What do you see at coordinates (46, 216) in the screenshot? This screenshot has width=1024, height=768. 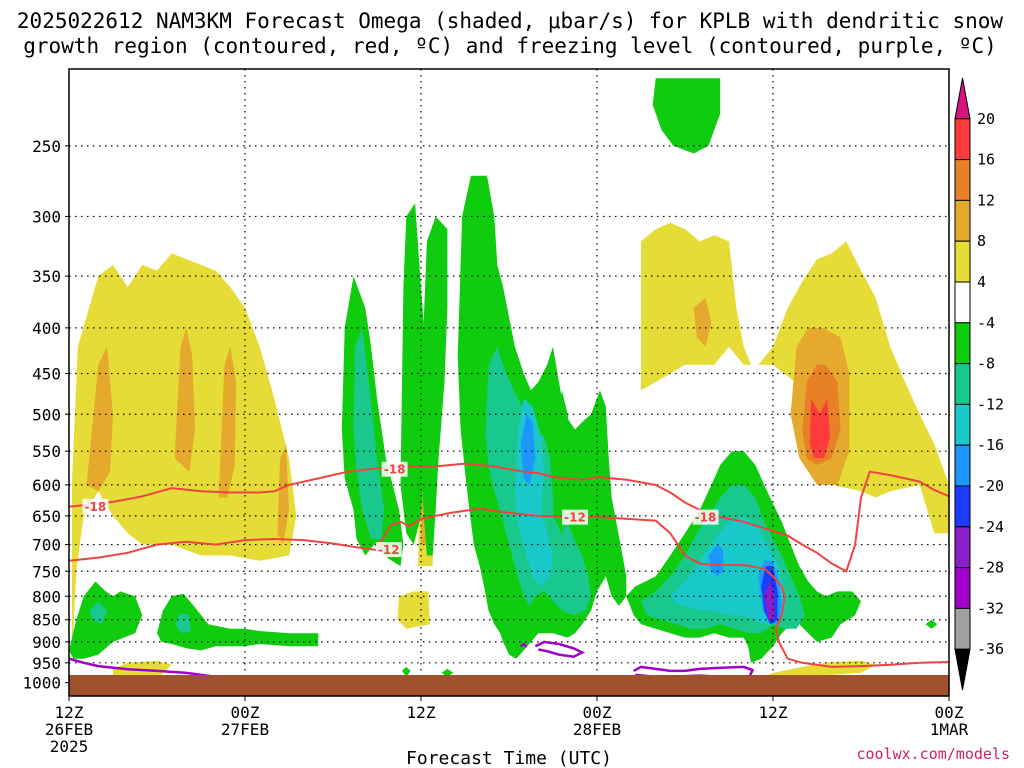 I see `y-tick-label-300: 300` at bounding box center [46, 216].